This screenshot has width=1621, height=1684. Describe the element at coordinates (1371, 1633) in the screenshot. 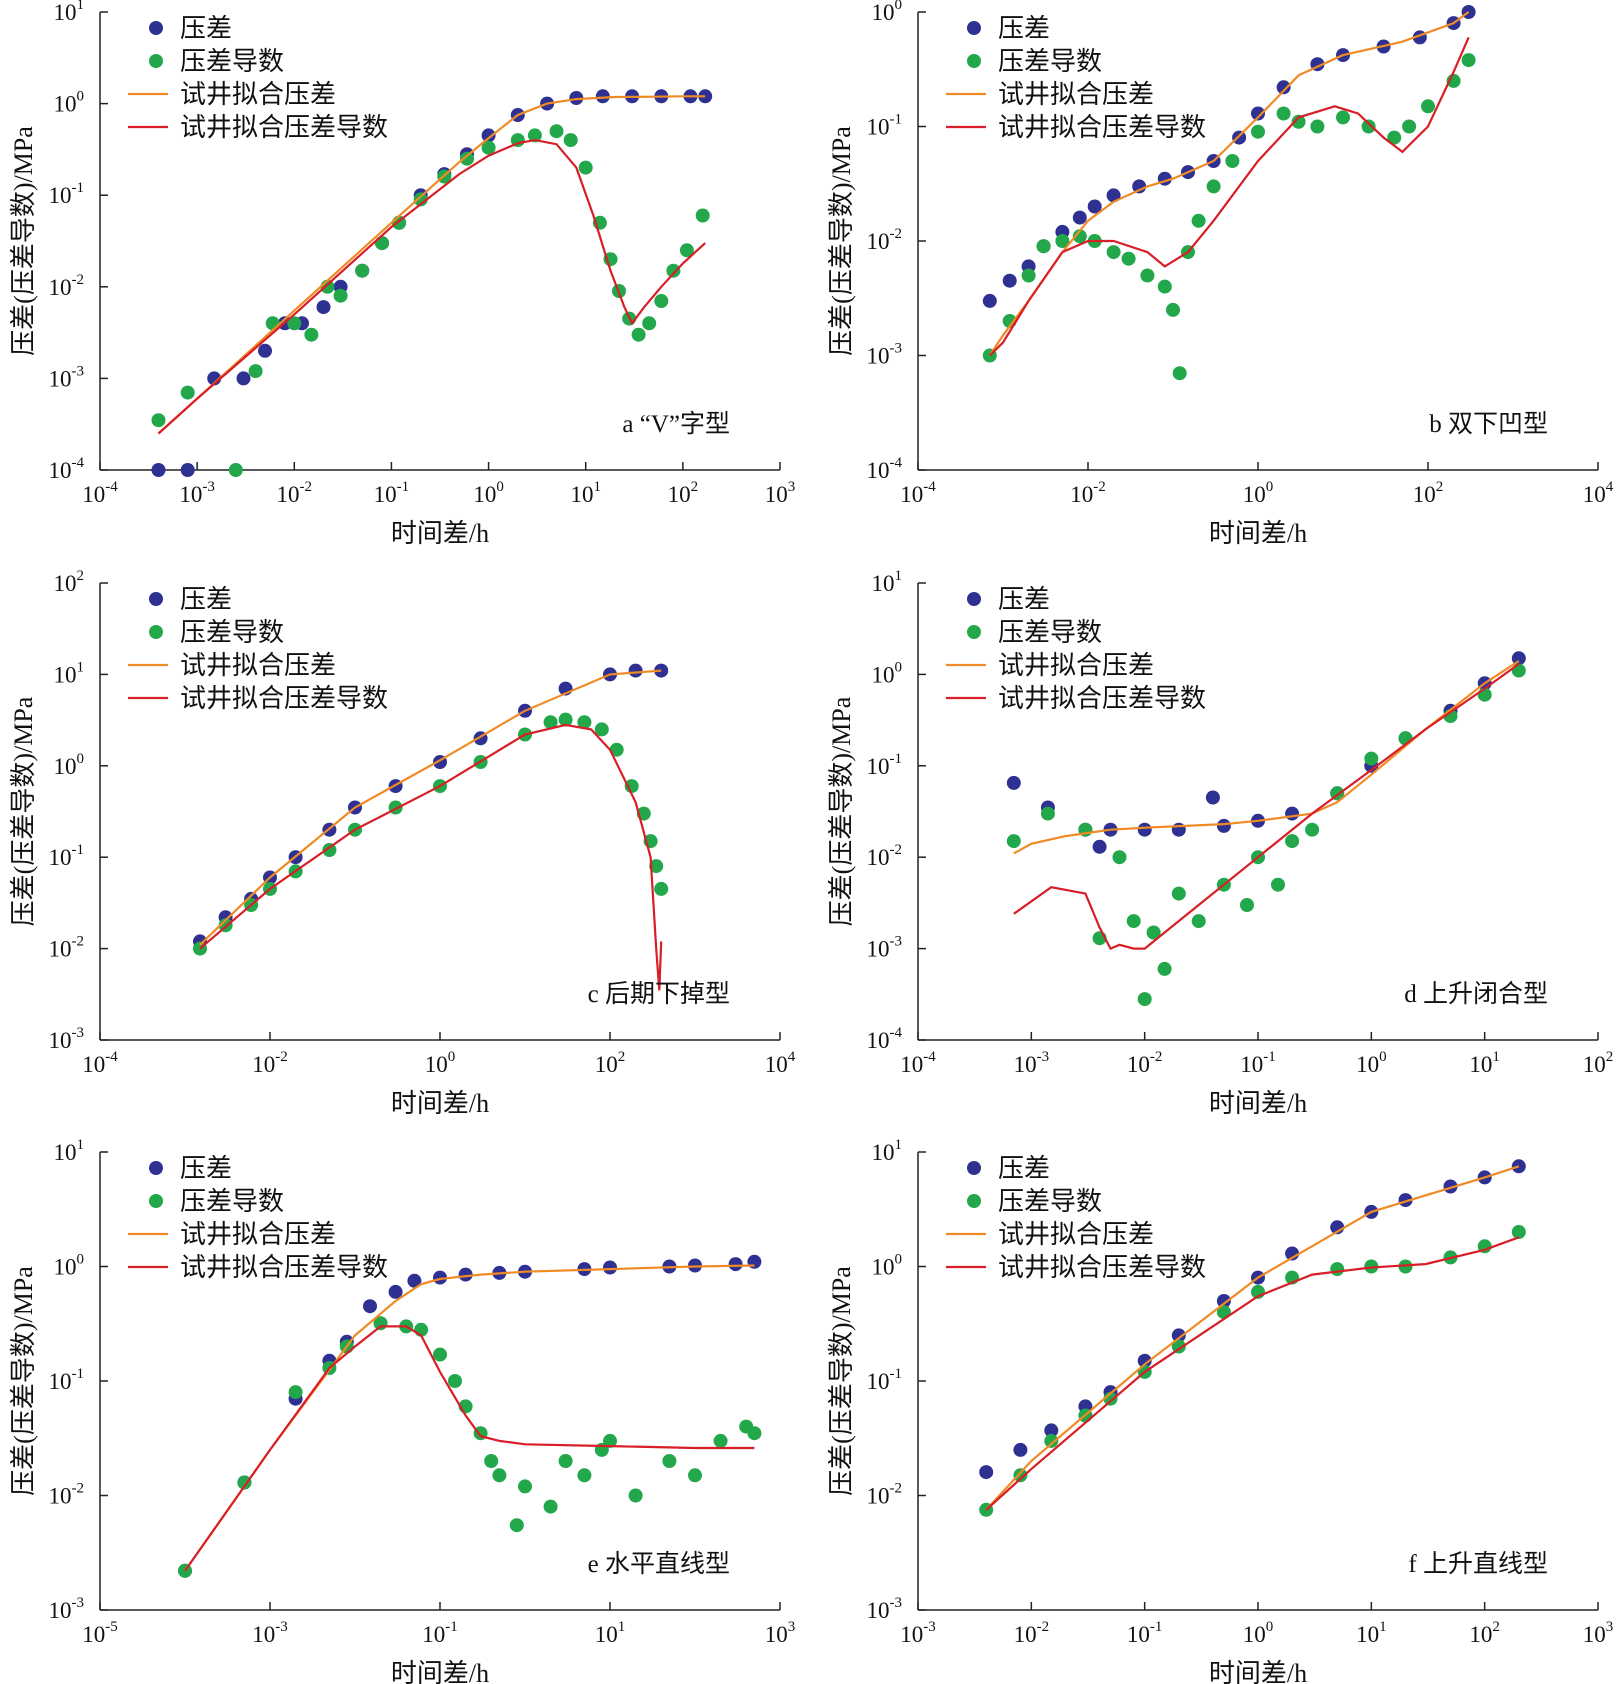

I see `x-tick-label: 10¹` at that location.